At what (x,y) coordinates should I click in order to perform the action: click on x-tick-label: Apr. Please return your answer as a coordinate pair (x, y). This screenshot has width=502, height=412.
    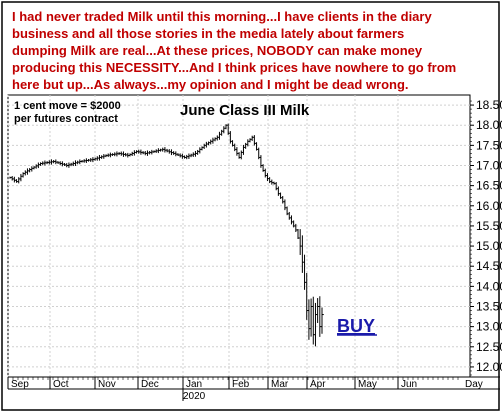
    Looking at the image, I should click on (318, 384).